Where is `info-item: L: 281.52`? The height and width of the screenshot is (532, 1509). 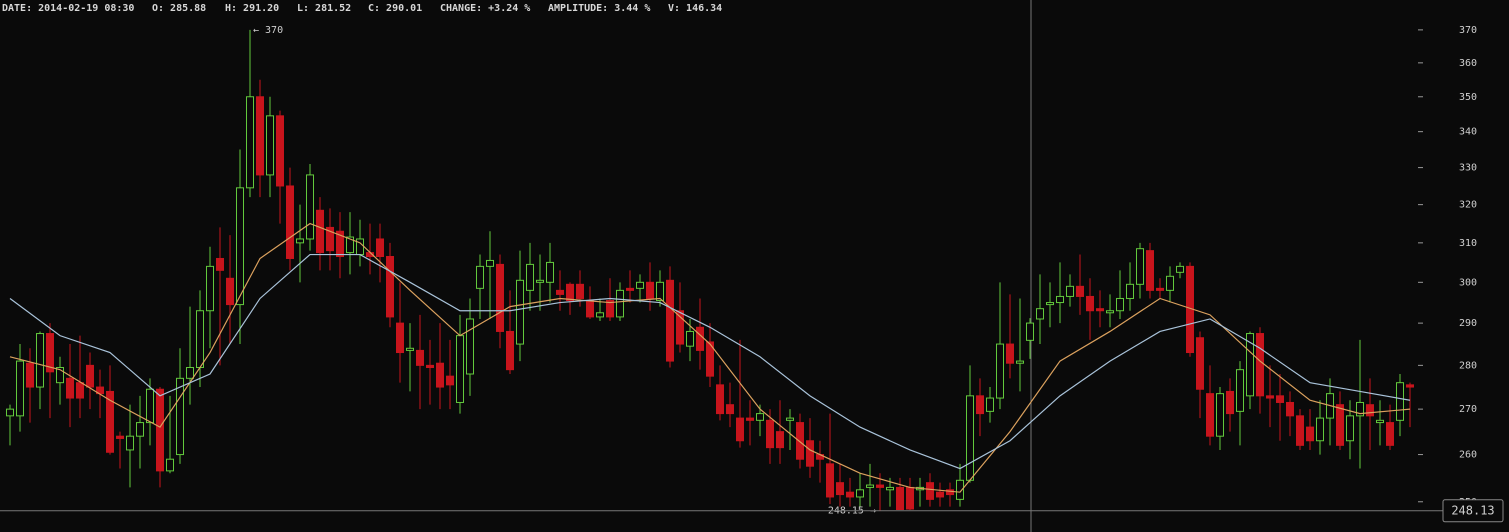 info-item: L: 281.52 is located at coordinates (324, 8).